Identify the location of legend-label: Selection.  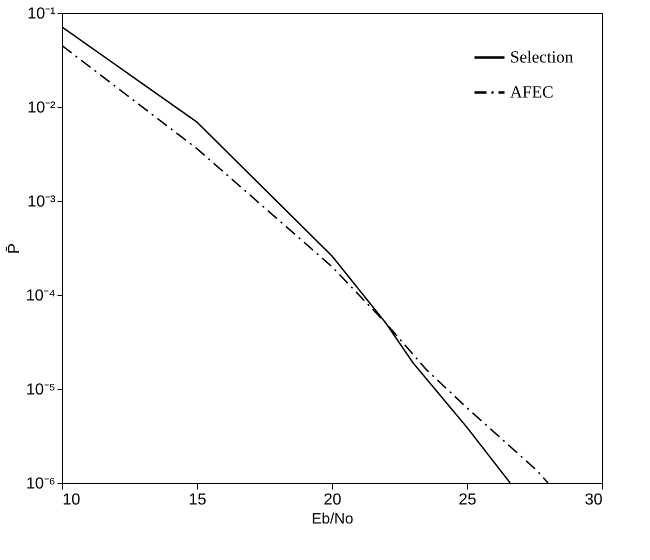
(542, 57).